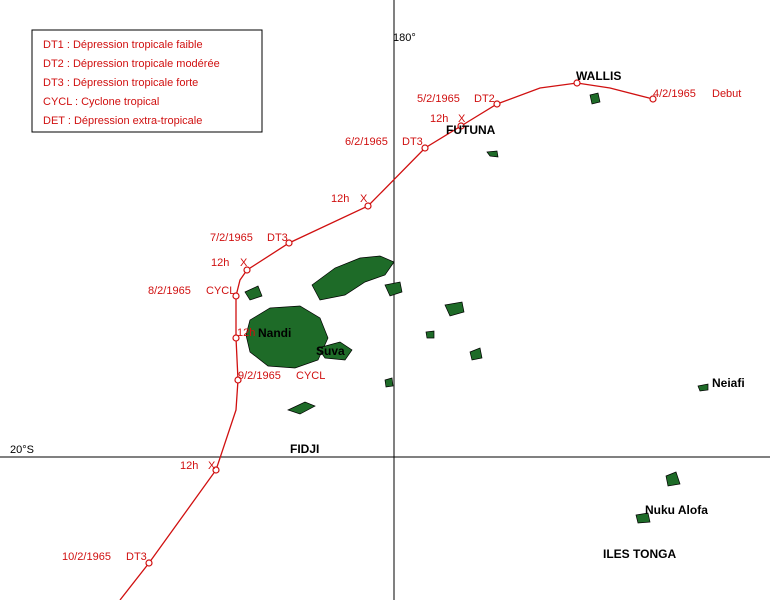 This screenshot has width=770, height=600. I want to click on track-stage: Debut, so click(726, 94).